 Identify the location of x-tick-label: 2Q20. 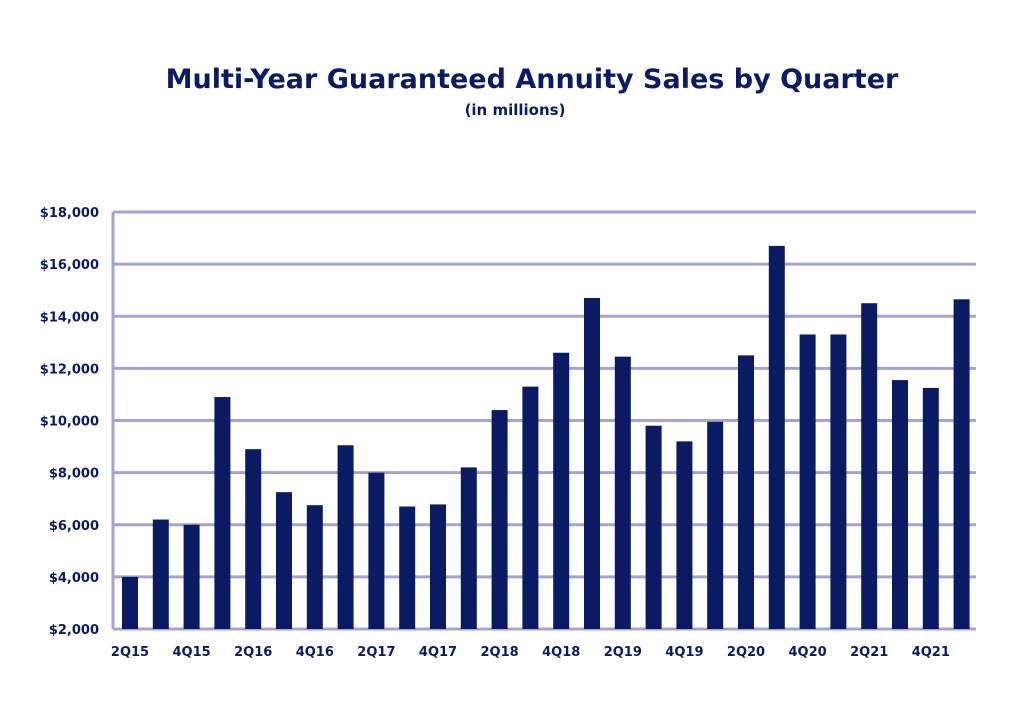
(746, 652).